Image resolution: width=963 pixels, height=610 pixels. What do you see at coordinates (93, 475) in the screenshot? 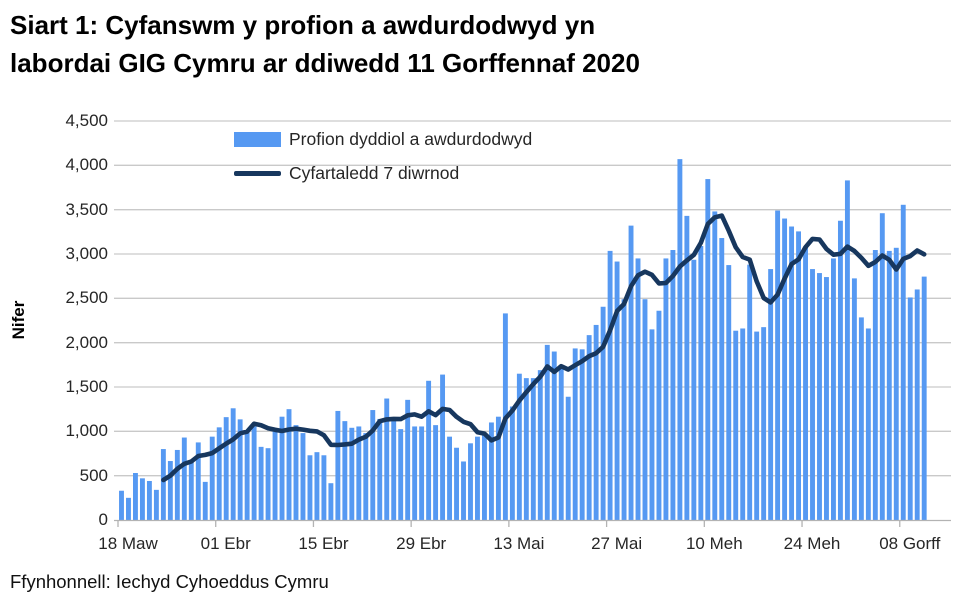
I see `y-tick-label-500: 500` at bounding box center [93, 475].